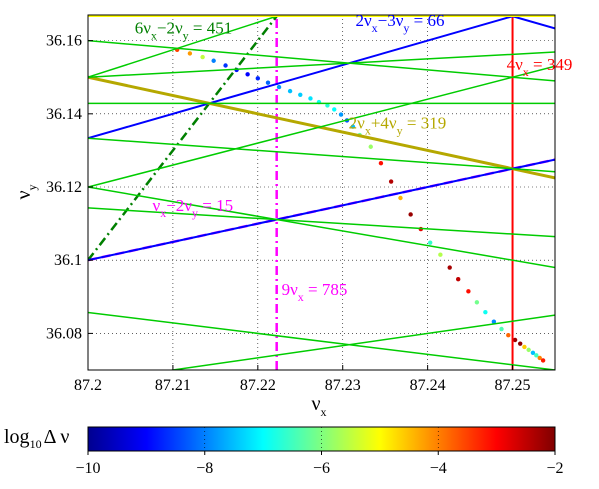 The height and width of the screenshot is (489, 599). I want to click on colorbar-label: log10 Δ ν, so click(36, 438).